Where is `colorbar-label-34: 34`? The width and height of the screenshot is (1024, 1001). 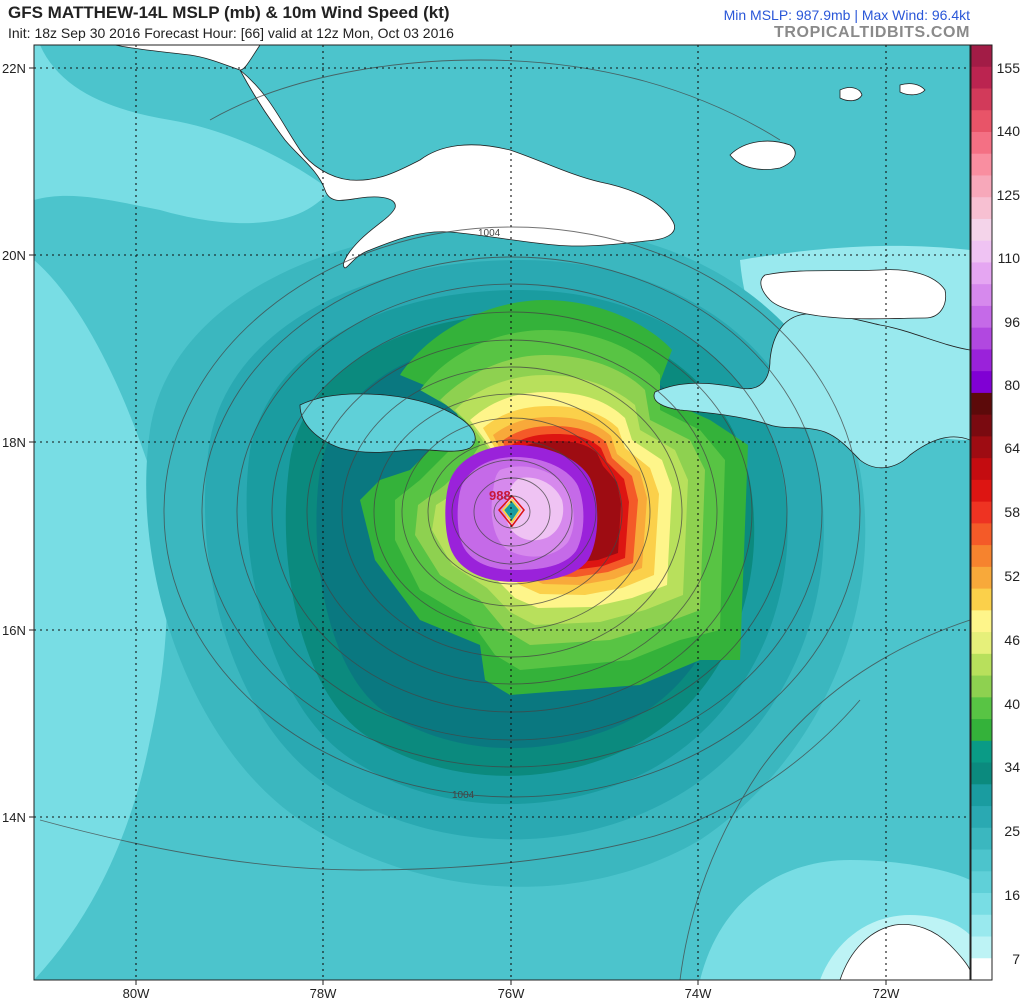
colorbar-label-34: 34 is located at coordinates (1012, 767).